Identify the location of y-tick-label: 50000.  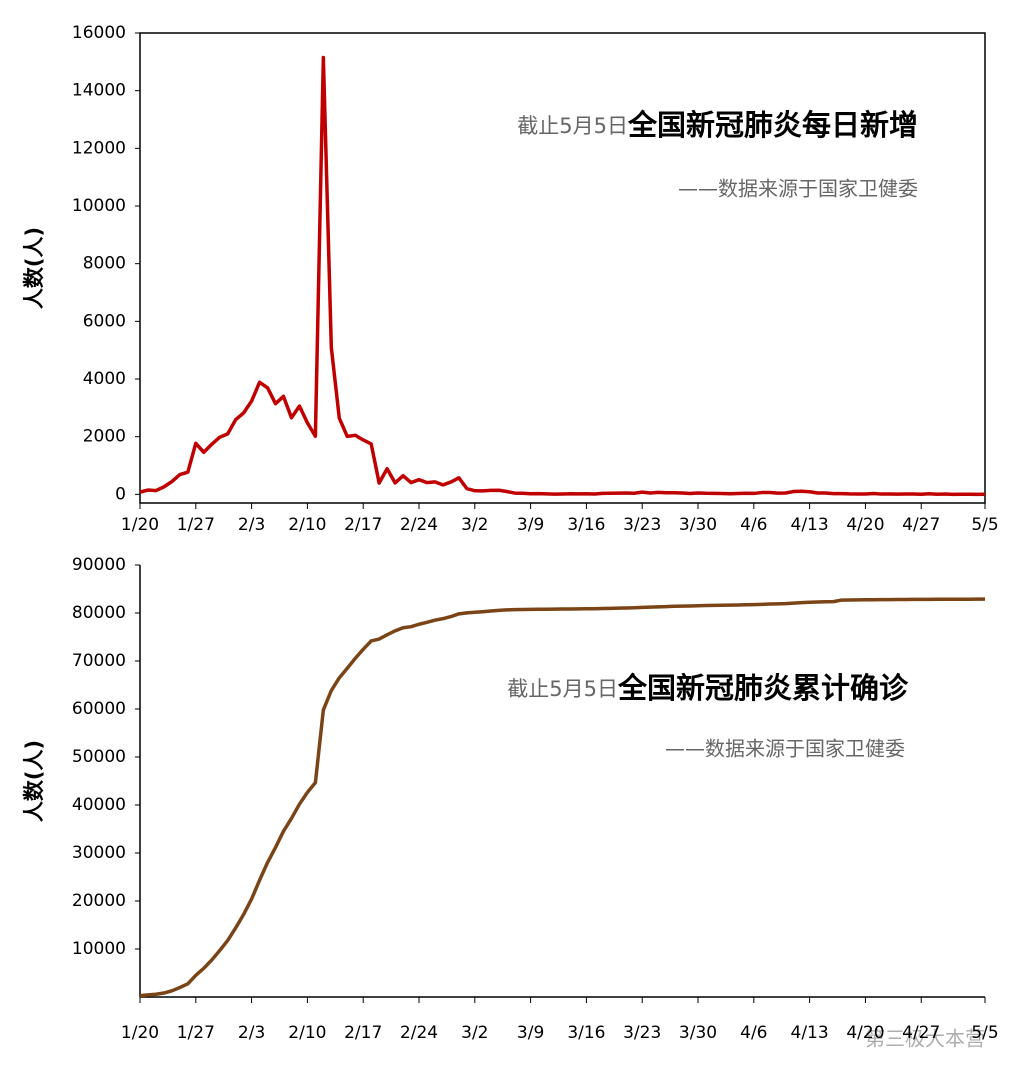
(99, 757).